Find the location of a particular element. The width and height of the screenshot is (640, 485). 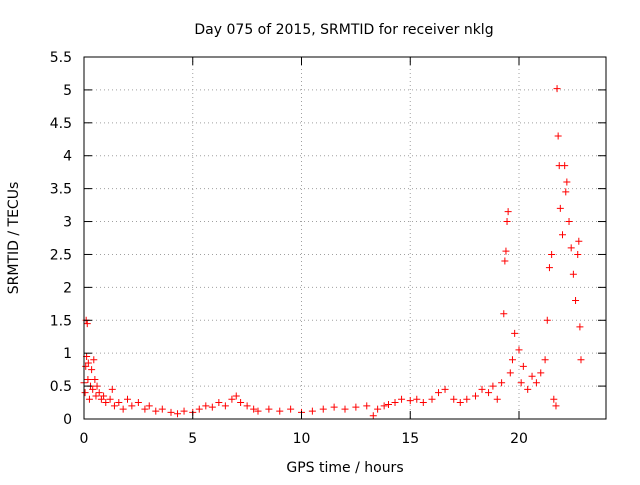

y-tick-label: 4.5 is located at coordinates (61, 124).